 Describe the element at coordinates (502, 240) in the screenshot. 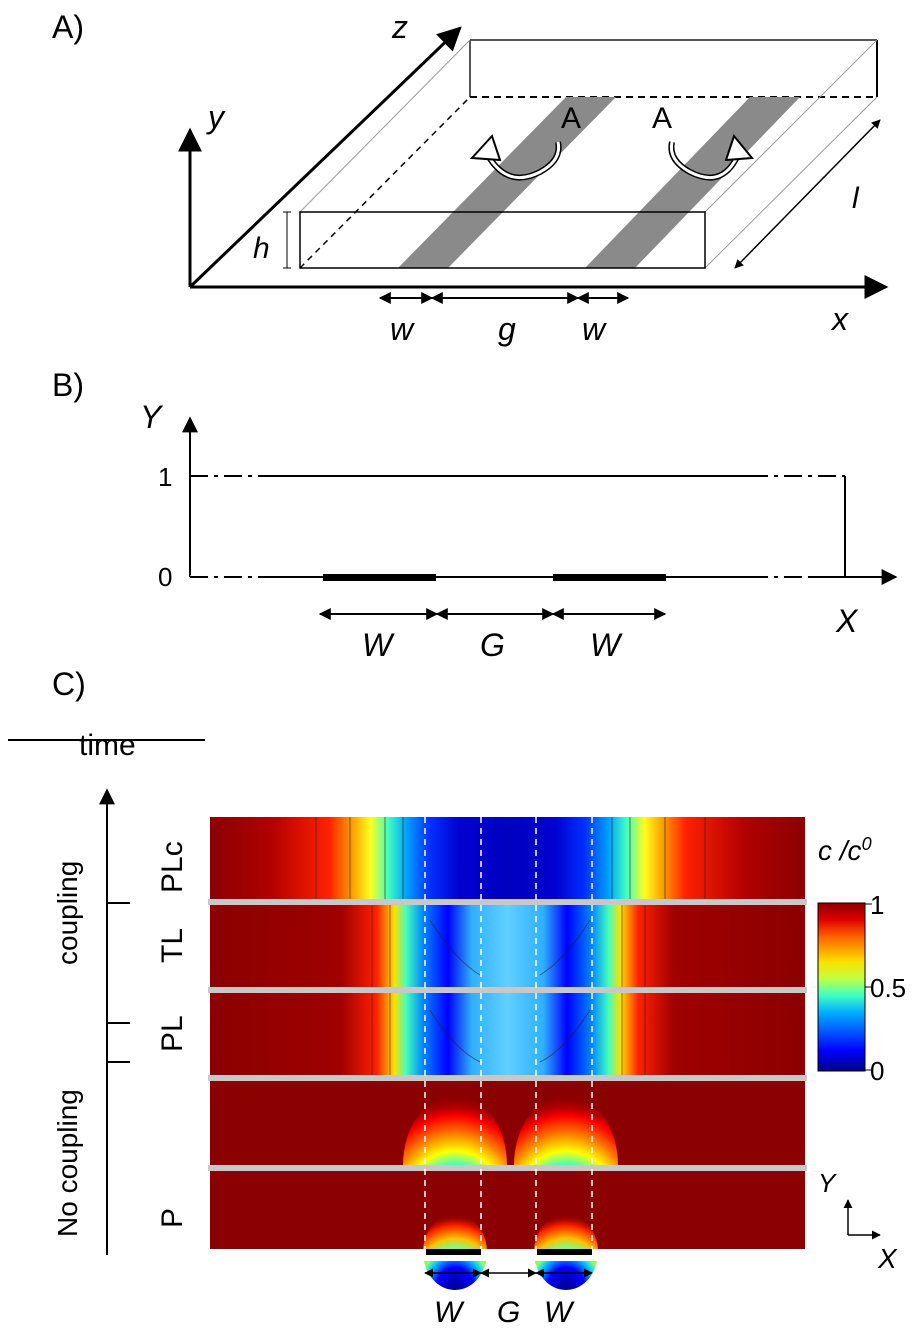

I see `box-front` at that location.